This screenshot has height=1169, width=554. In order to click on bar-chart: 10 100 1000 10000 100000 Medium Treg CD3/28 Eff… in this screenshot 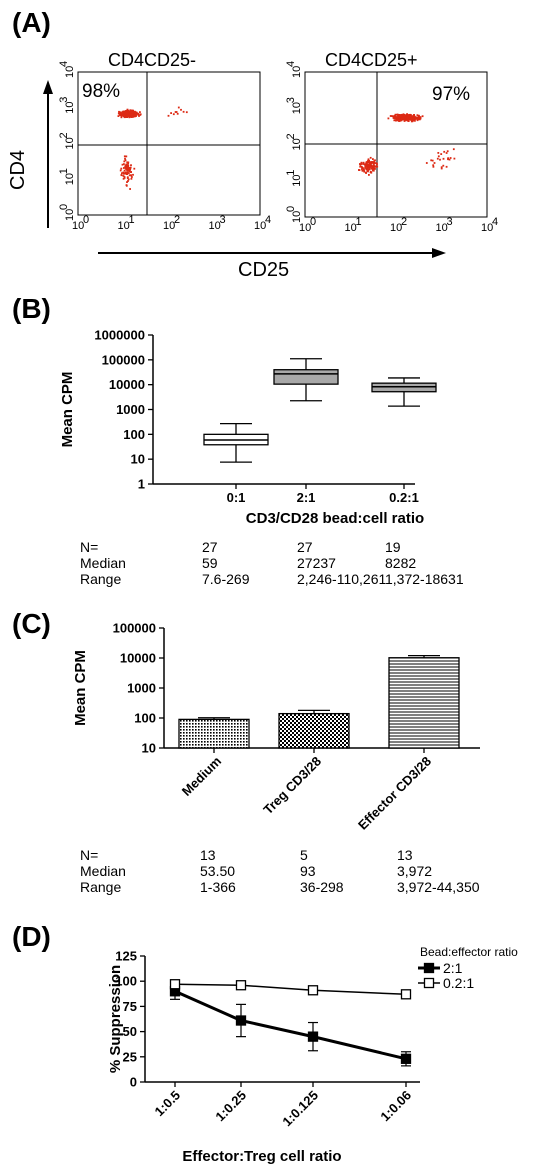, I will do `click(276, 727)`.